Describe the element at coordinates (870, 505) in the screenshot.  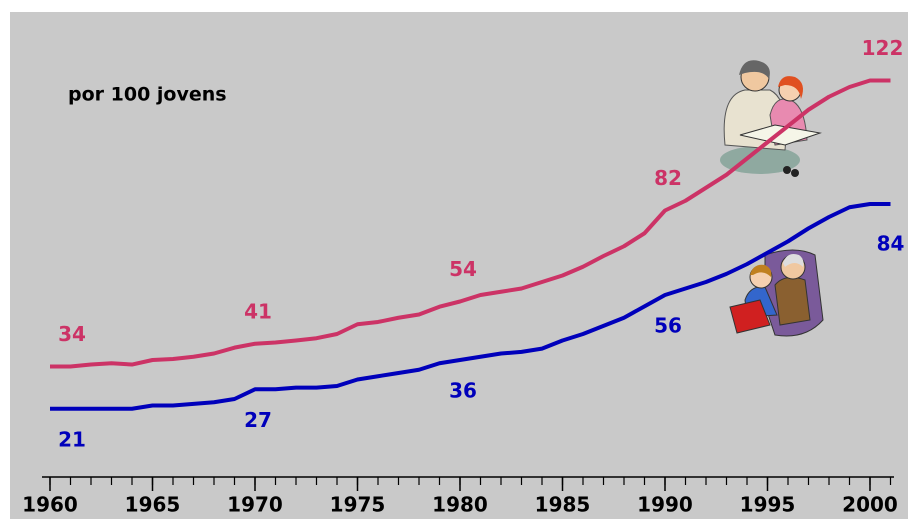
I see `x-tick-label: 2000` at that location.